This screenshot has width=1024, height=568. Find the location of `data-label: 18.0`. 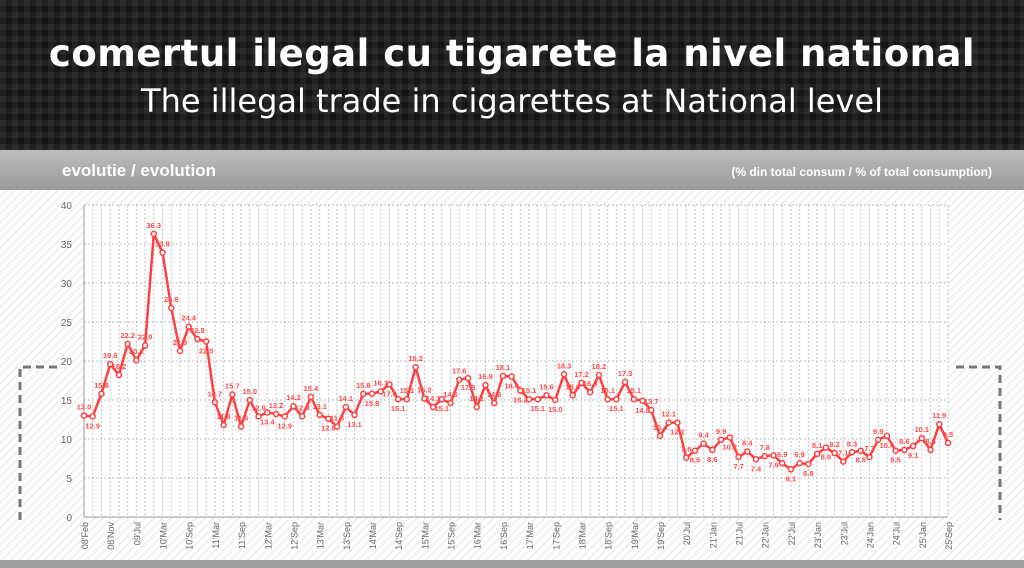

data-label: 18.0 is located at coordinates (511, 386).